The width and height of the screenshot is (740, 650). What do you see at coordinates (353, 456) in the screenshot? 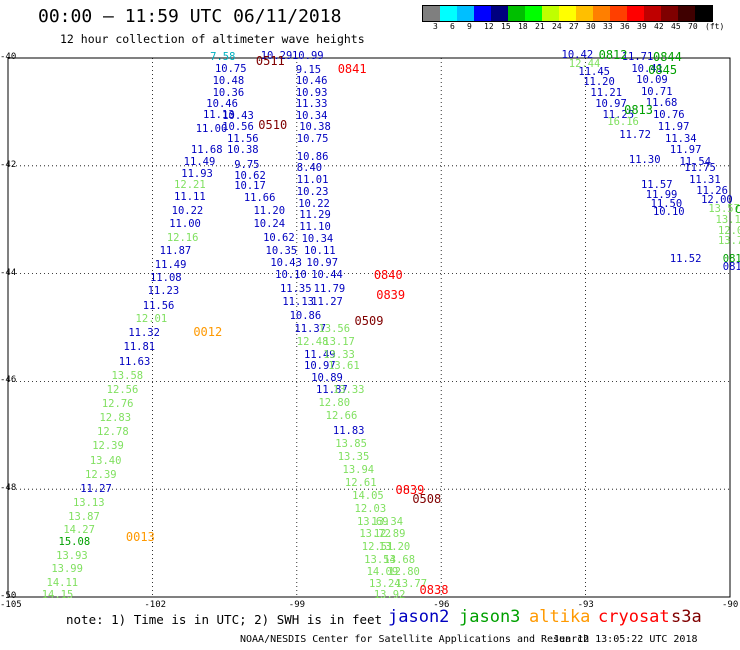
I see `wave-height-value: 13.35` at bounding box center [353, 456].